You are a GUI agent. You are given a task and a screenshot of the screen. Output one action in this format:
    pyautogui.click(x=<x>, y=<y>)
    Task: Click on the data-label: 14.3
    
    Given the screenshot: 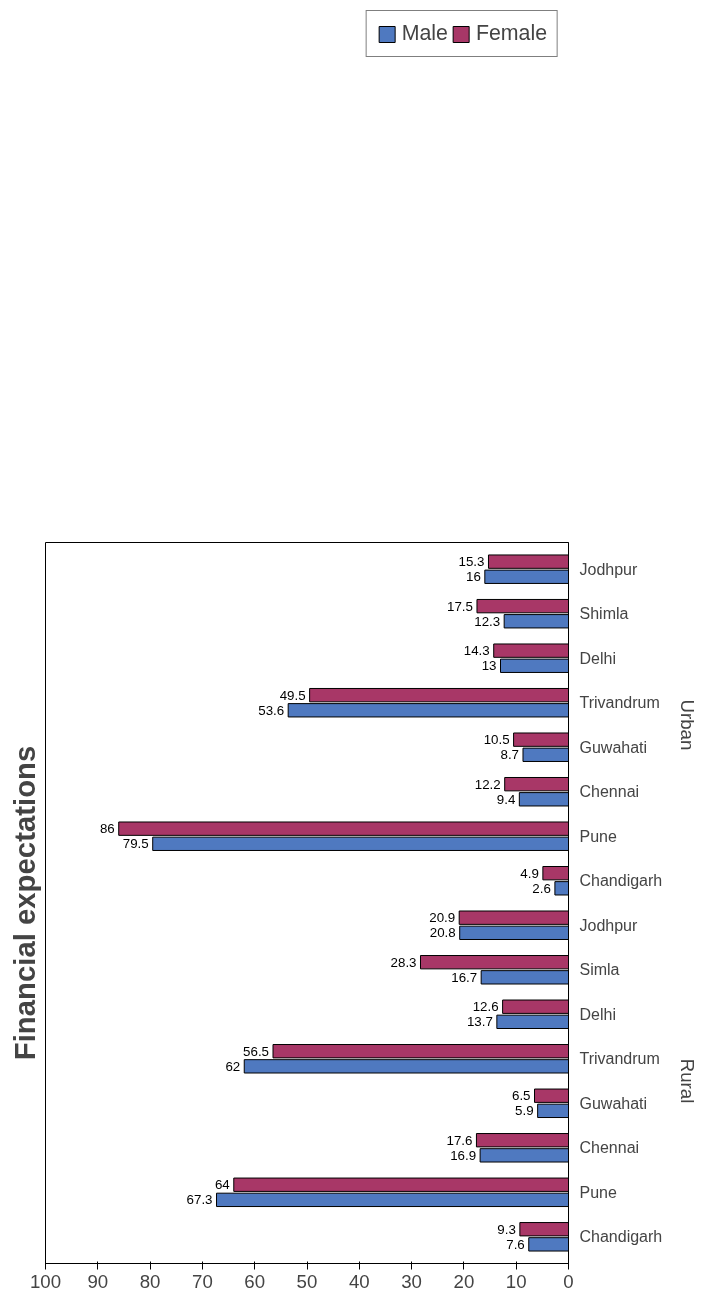 What is the action you would take?
    pyautogui.click(x=476, y=651)
    